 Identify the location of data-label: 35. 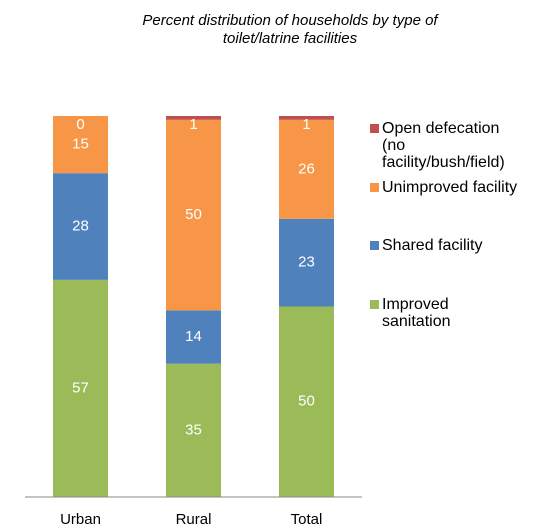
(193, 429).